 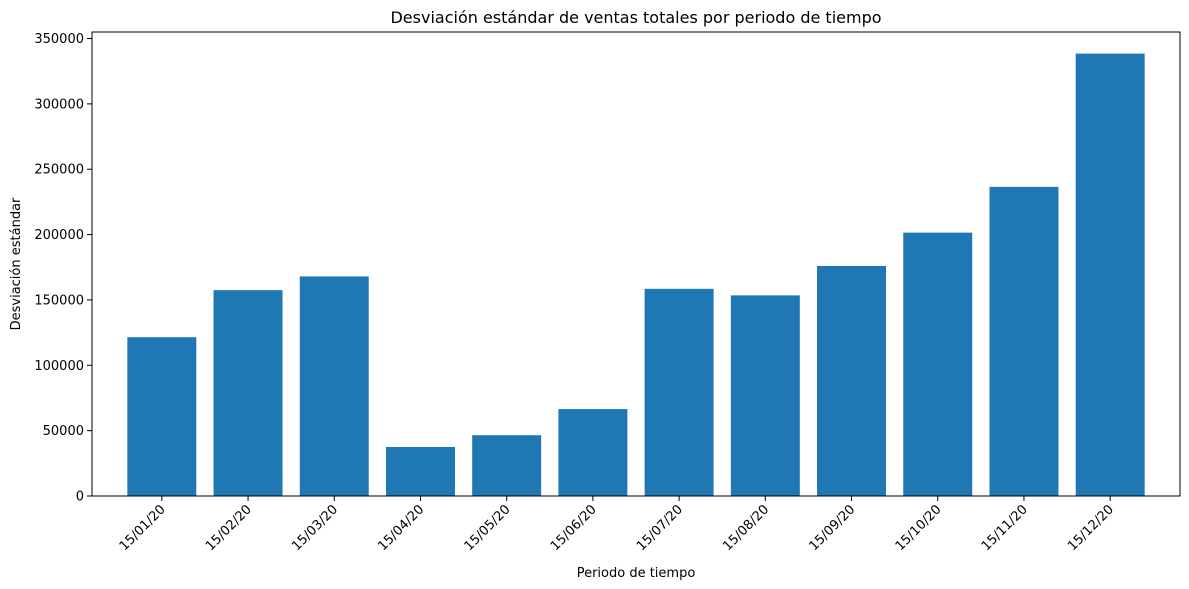 I want to click on x-tick-label: 15/02/20, so click(x=229, y=528).